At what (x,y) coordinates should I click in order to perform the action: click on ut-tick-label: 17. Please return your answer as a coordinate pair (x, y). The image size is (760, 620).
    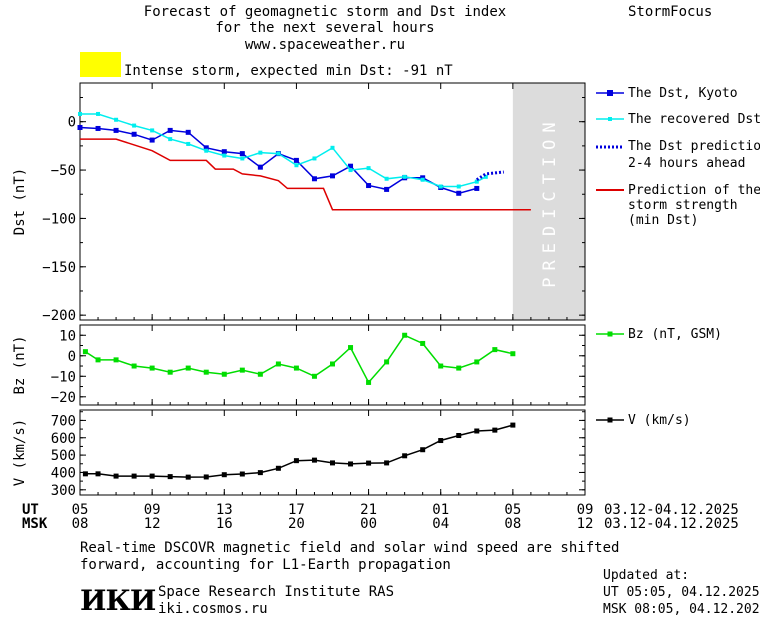
    Looking at the image, I should click on (296, 510).